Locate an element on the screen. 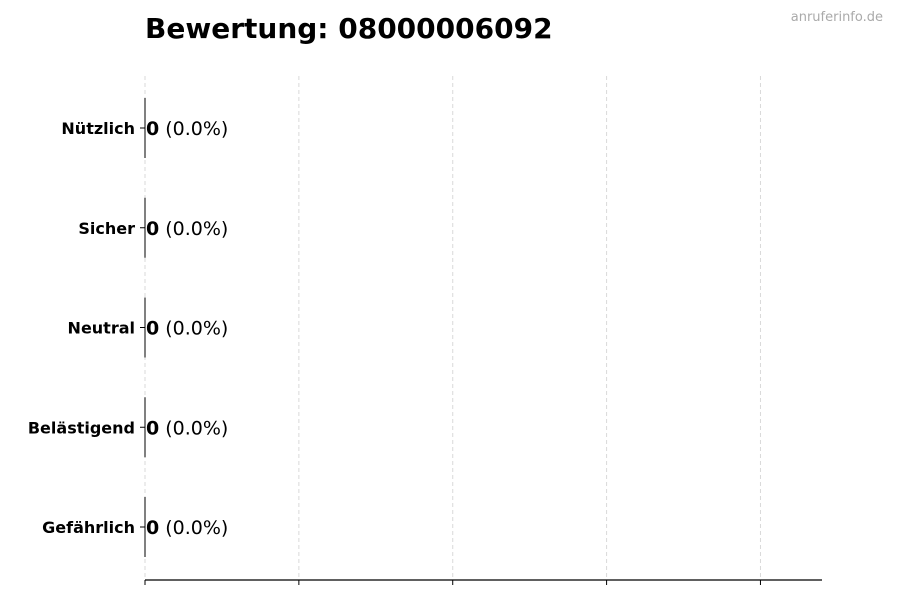 The height and width of the screenshot is (600, 900). y-tick-label: Belästigend is located at coordinates (81, 427).